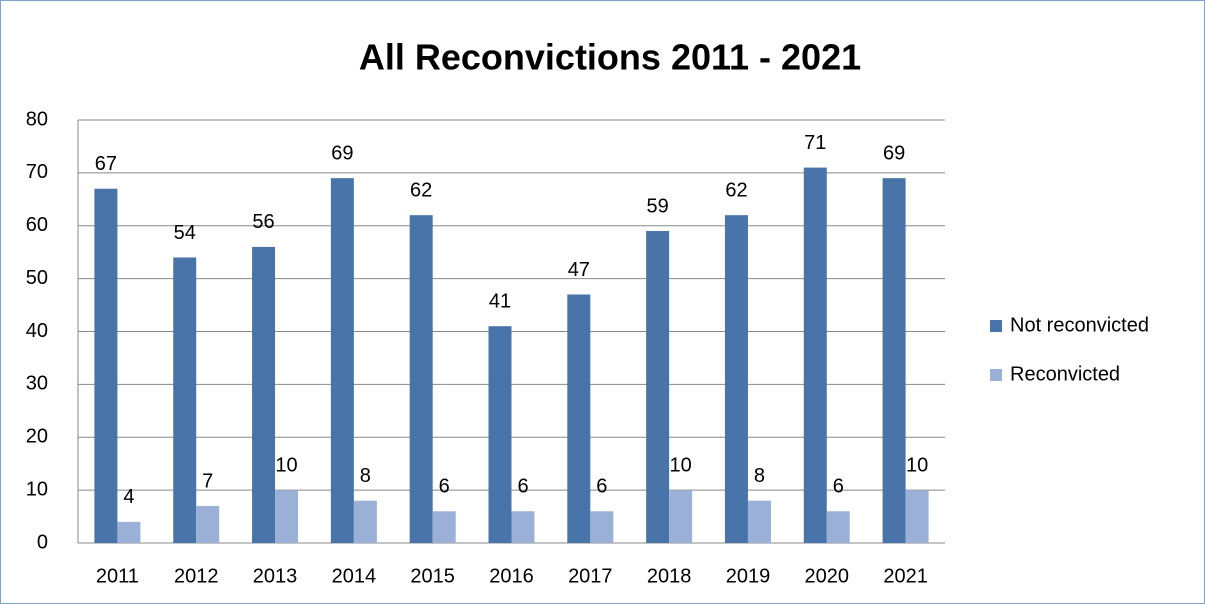  Describe the element at coordinates (37, 119) in the screenshot. I see `y-tick-label: 80` at that location.